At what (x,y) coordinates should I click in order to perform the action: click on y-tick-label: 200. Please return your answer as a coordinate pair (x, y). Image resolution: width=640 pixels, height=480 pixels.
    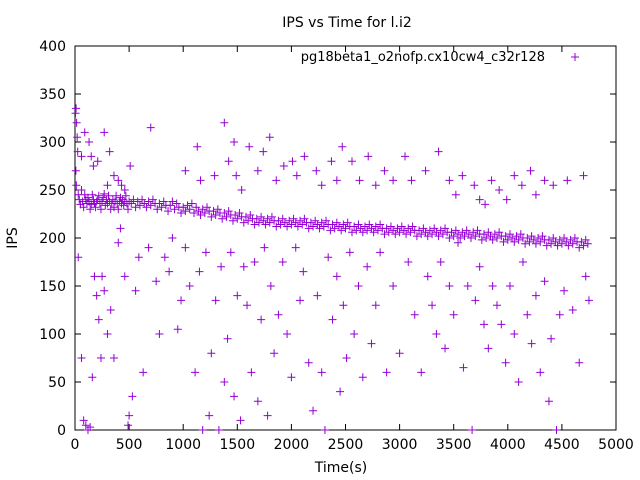
    Looking at the image, I should click on (52, 239).